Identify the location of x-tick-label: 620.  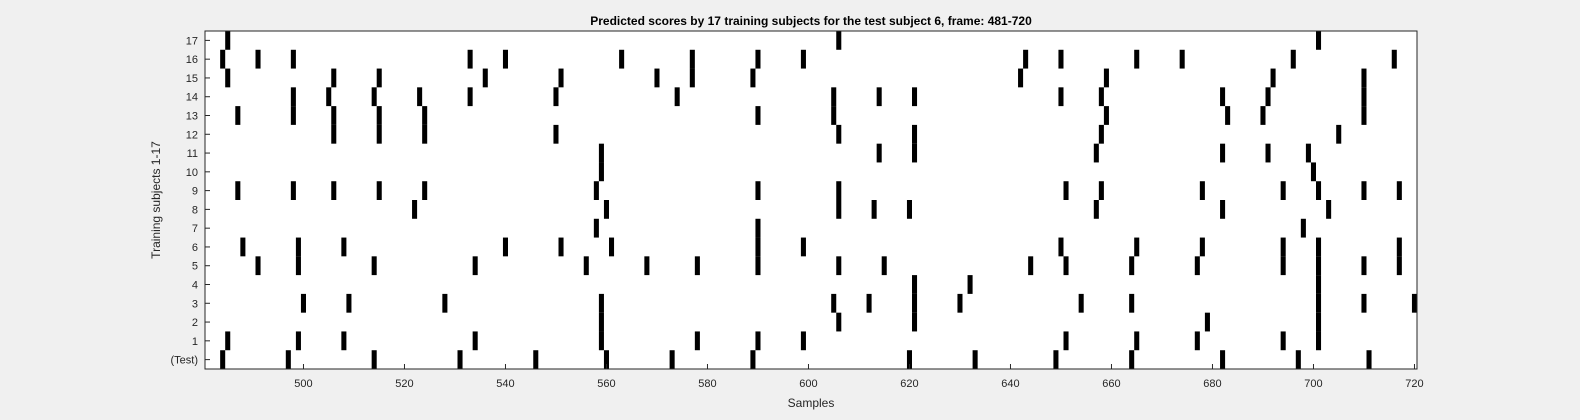
(909, 384).